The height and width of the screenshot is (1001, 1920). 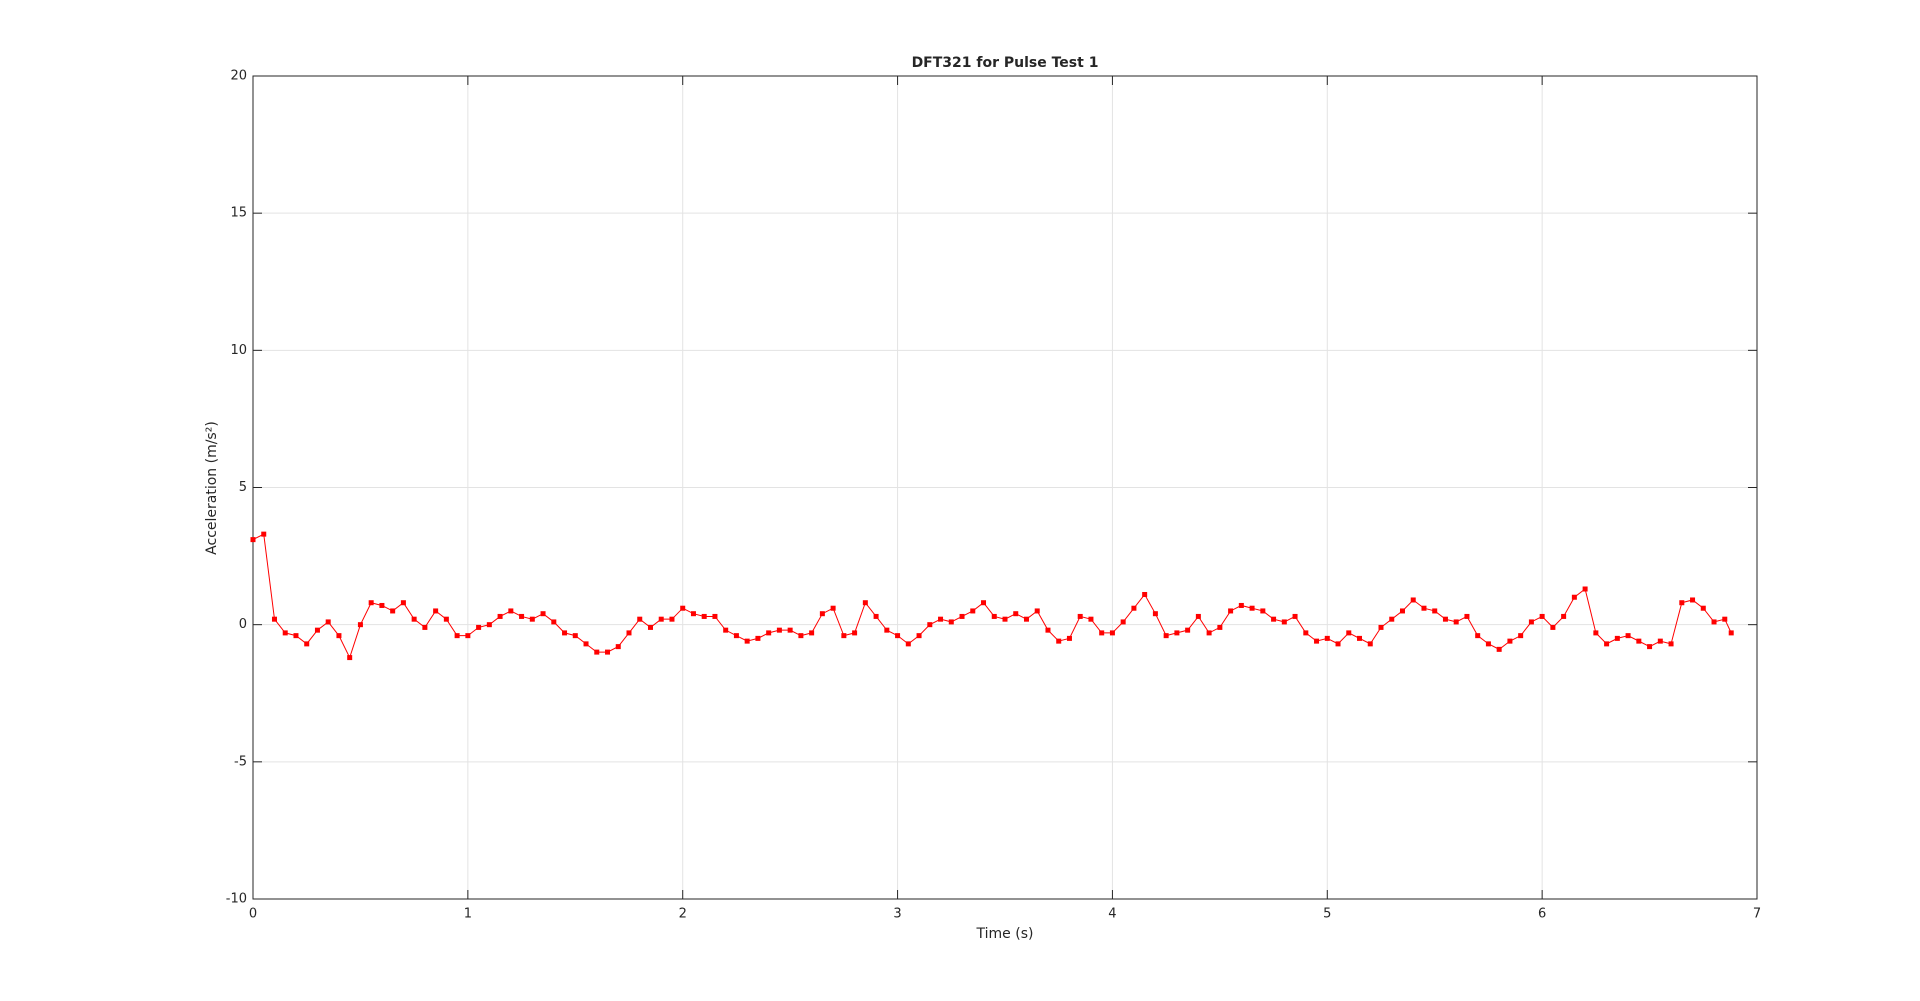 What do you see at coordinates (240, 761) in the screenshot?
I see `y-tick-label: -5` at bounding box center [240, 761].